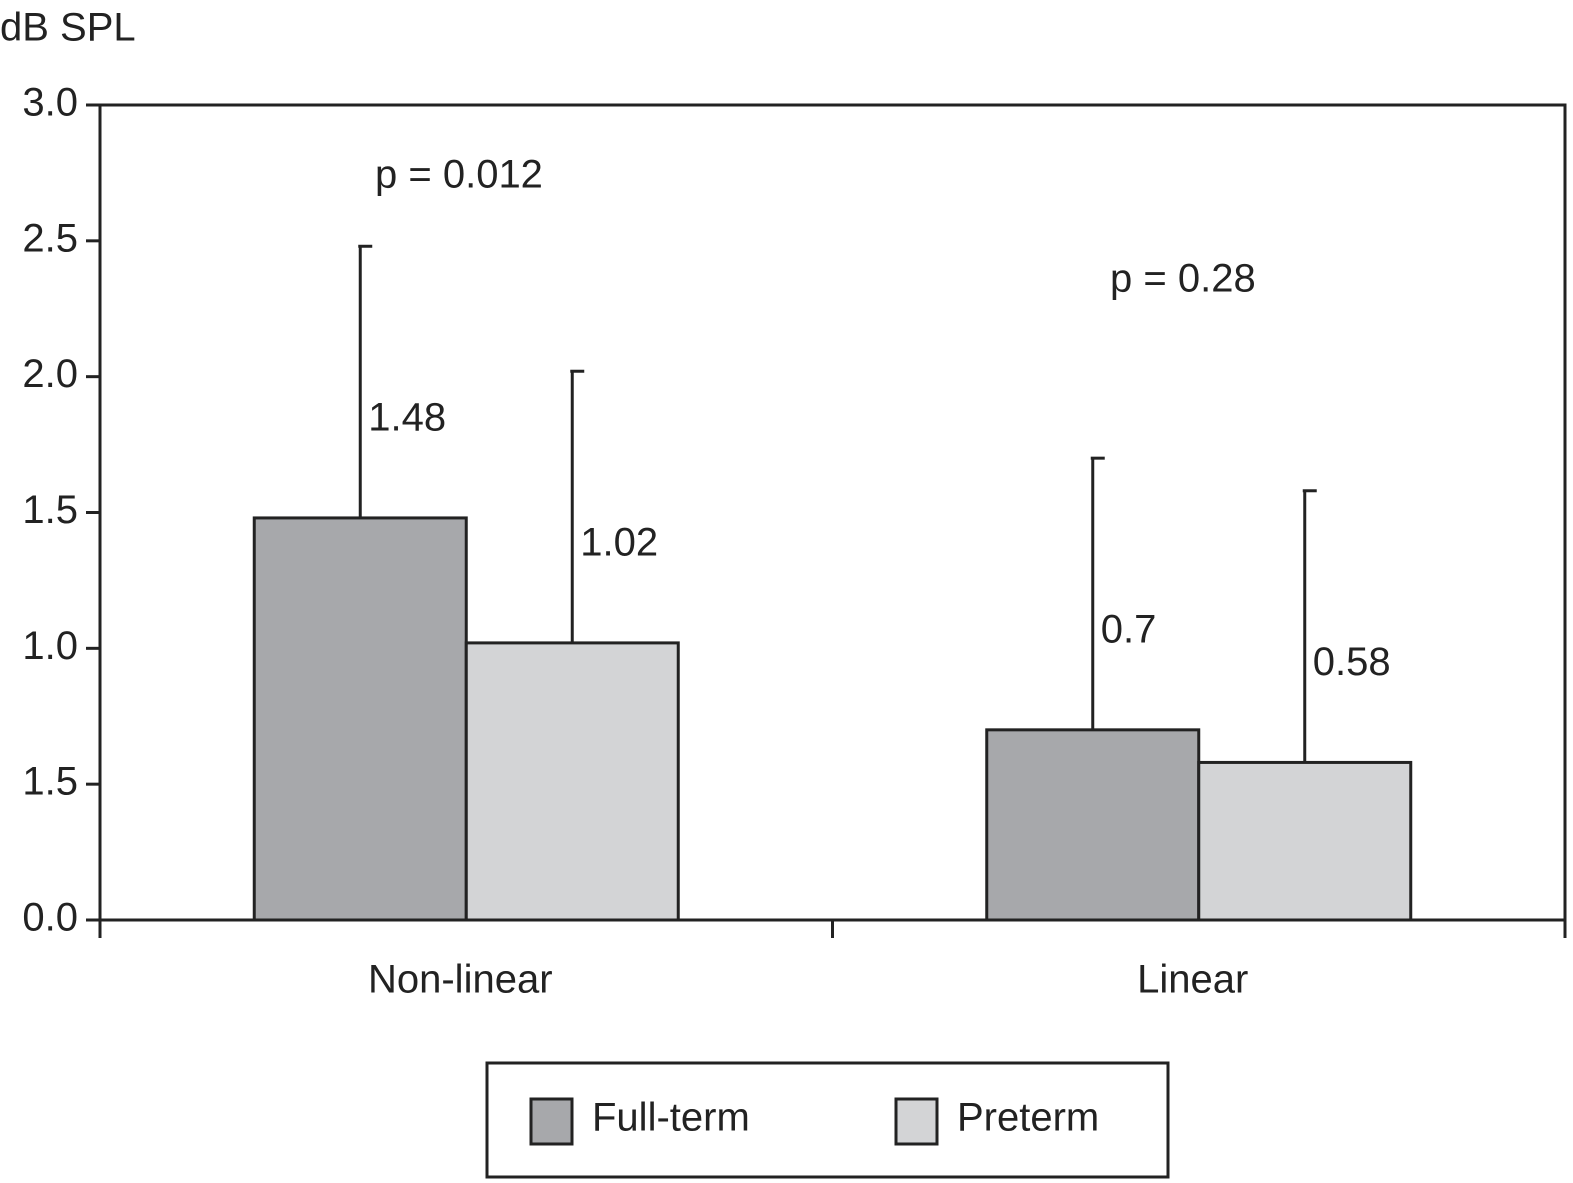 This screenshot has width=1573, height=1183. Describe the element at coordinates (460, 980) in the screenshot. I see `x-tick-label: Non-linear` at that location.